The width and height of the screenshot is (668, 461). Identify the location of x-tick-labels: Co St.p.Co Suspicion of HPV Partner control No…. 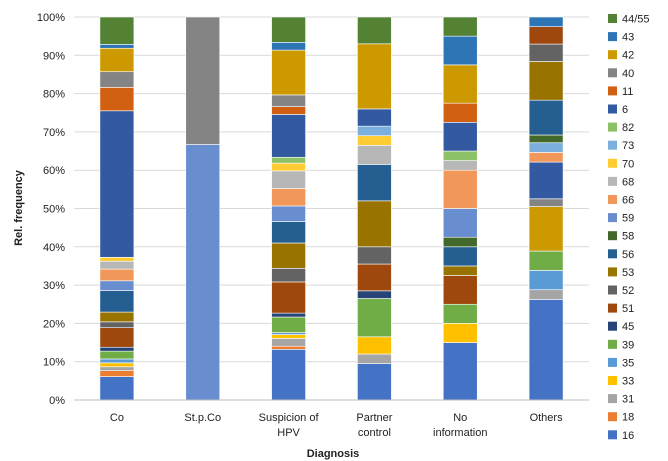
(336, 425).